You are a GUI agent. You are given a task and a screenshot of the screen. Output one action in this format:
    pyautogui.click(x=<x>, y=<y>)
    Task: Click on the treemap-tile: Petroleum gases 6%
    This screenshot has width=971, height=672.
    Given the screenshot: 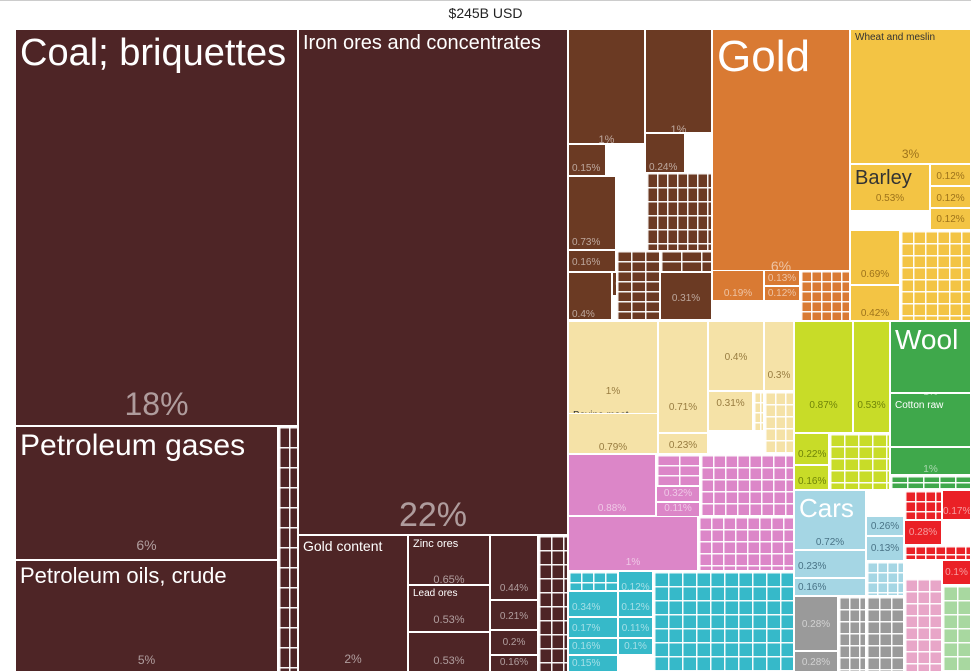 What is the action you would take?
    pyautogui.click(x=146, y=493)
    